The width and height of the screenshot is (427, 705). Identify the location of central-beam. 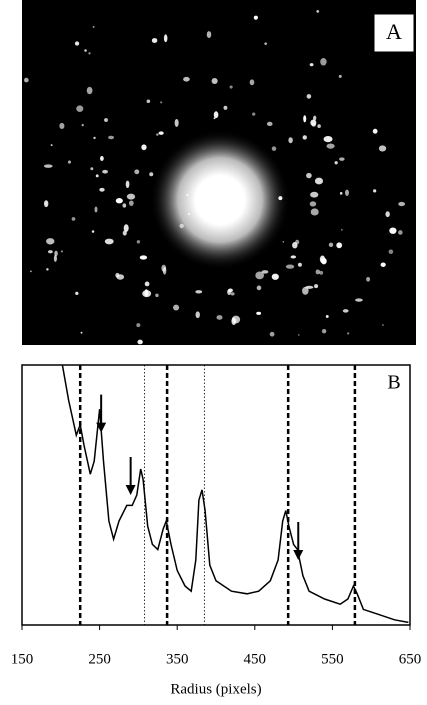
(220, 200).